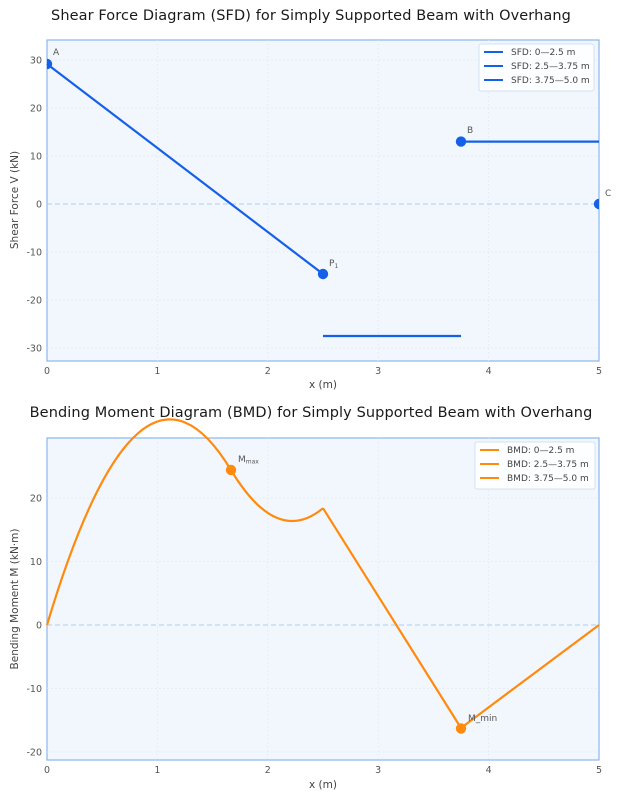 This screenshot has height=800, width=622. I want to click on sfd-annotation-p1: P1, so click(333, 264).